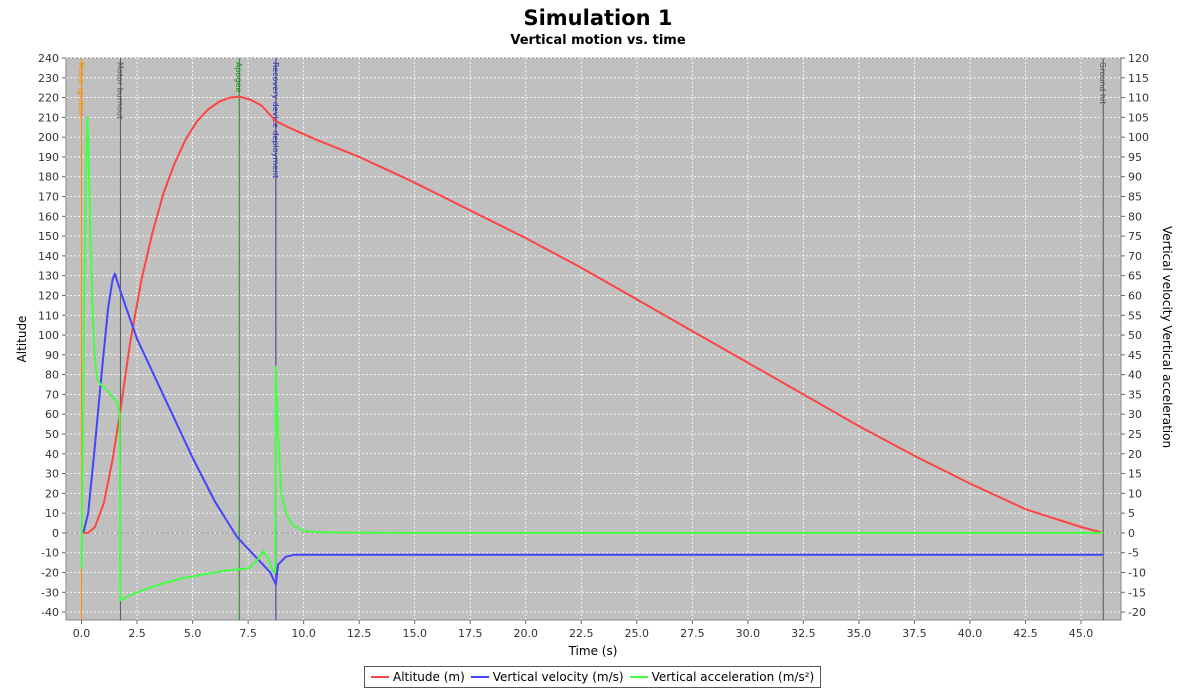 The width and height of the screenshot is (1196, 699). What do you see at coordinates (137, 633) in the screenshot?
I see `x-tick-label: 2.5` at bounding box center [137, 633].